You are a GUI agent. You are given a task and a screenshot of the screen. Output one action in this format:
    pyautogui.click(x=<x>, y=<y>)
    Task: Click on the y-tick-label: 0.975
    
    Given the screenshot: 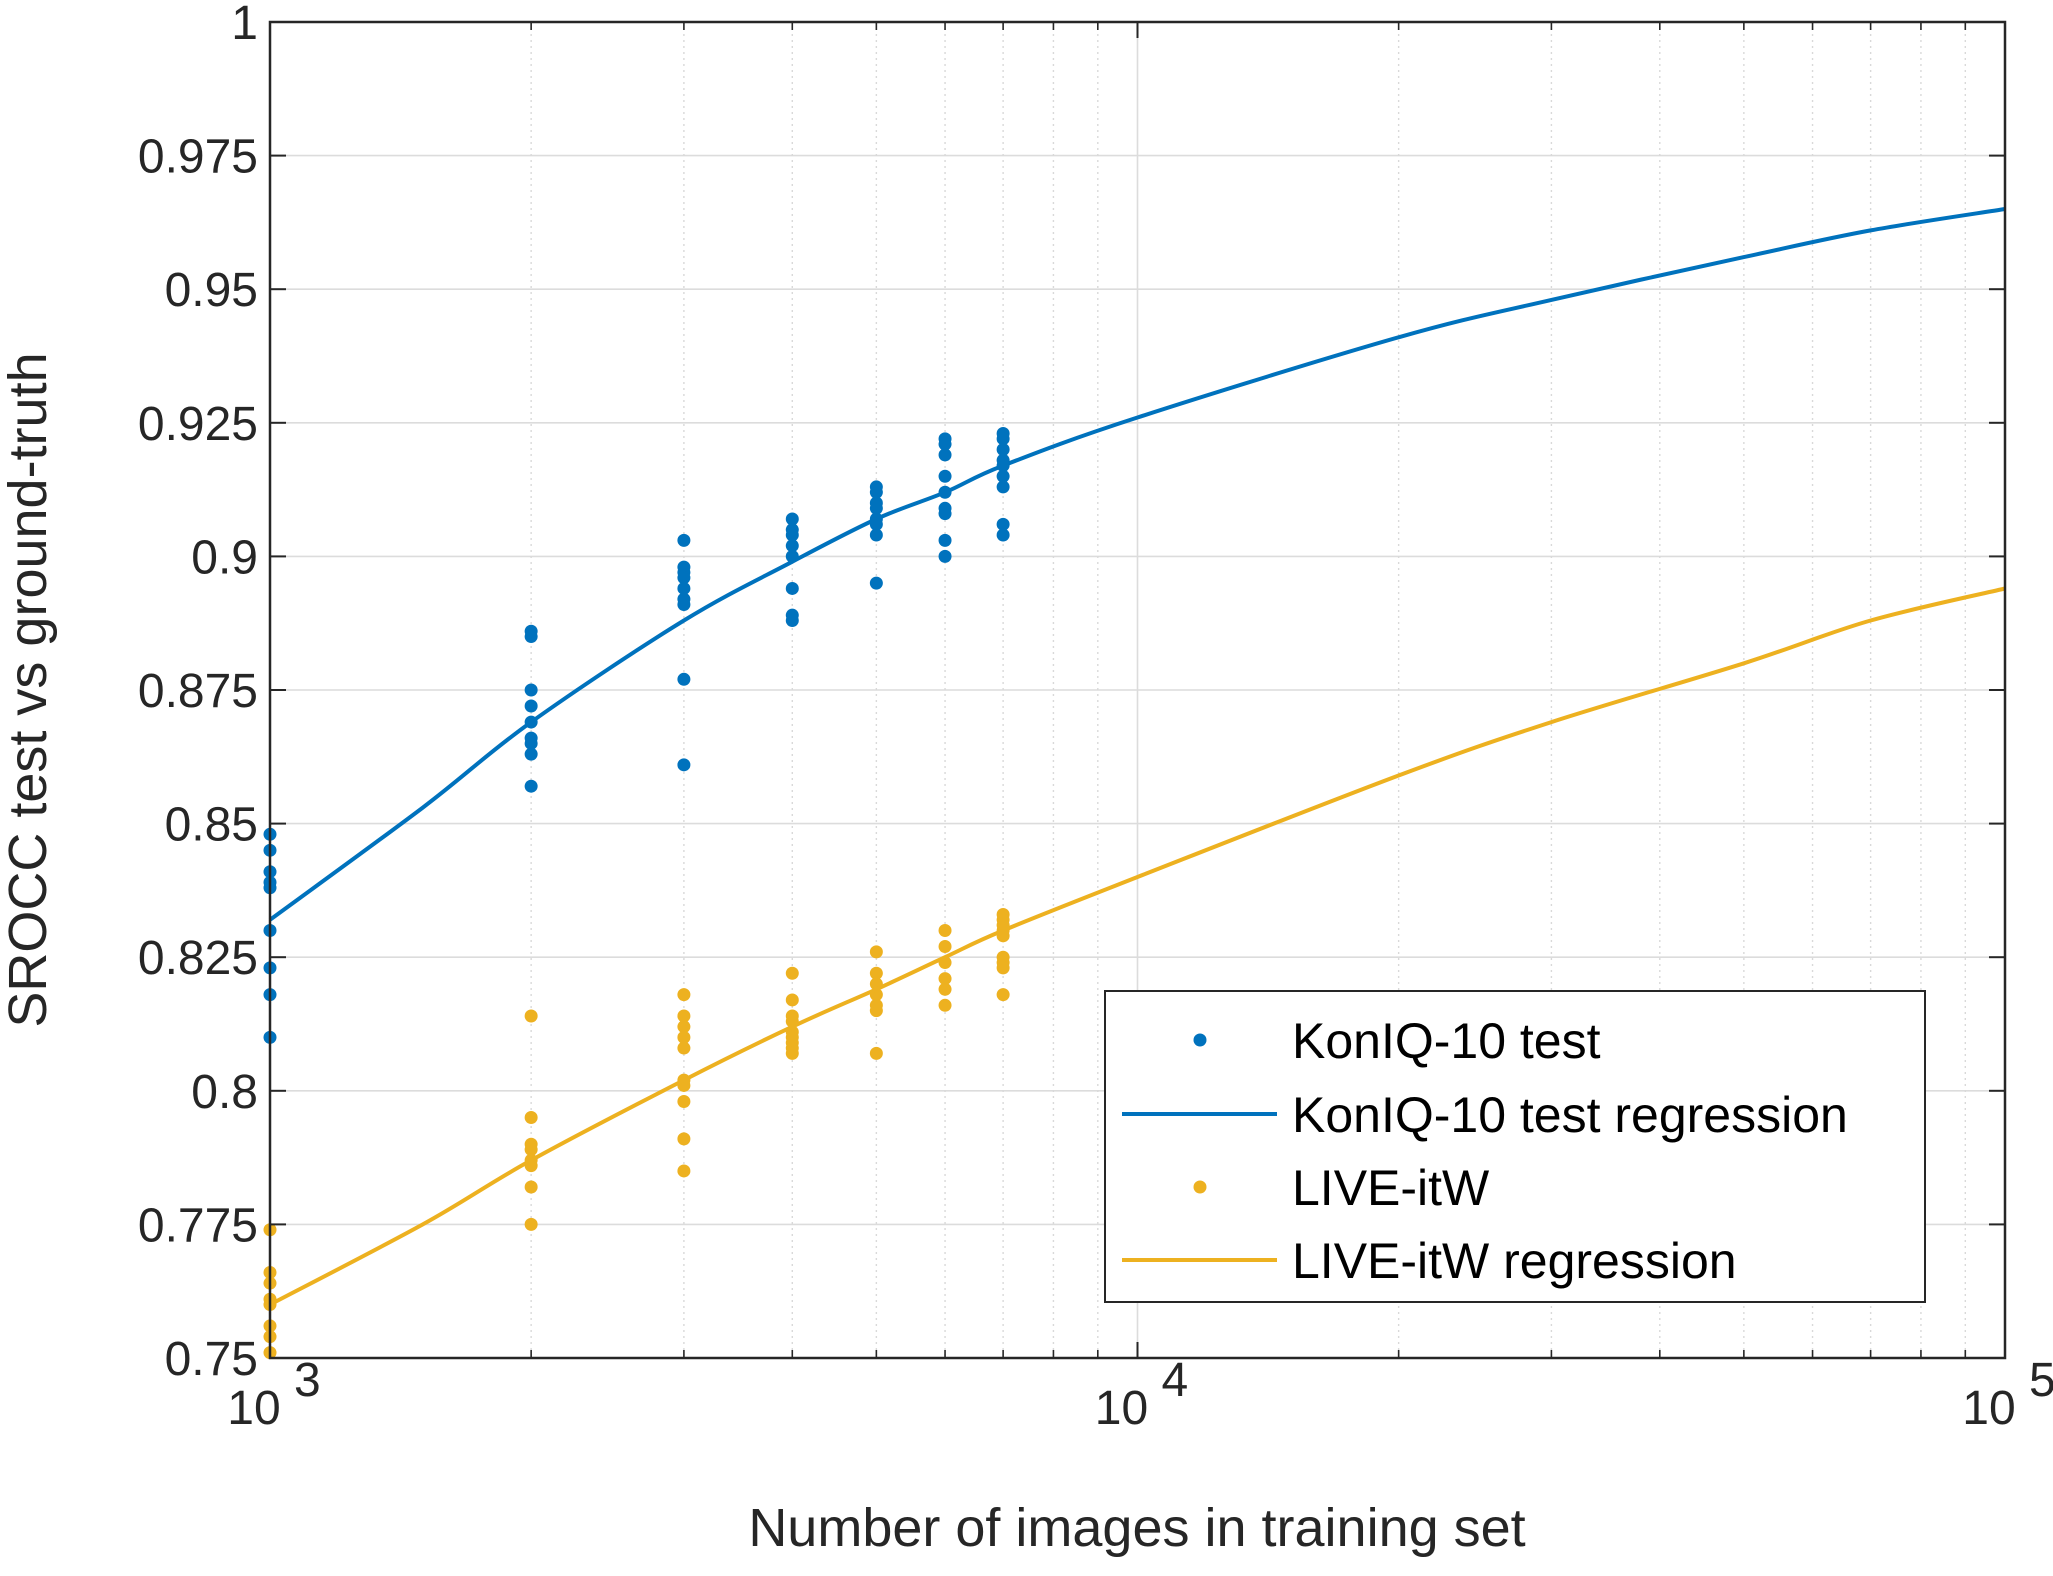 What is the action you would take?
    pyautogui.click(x=198, y=157)
    